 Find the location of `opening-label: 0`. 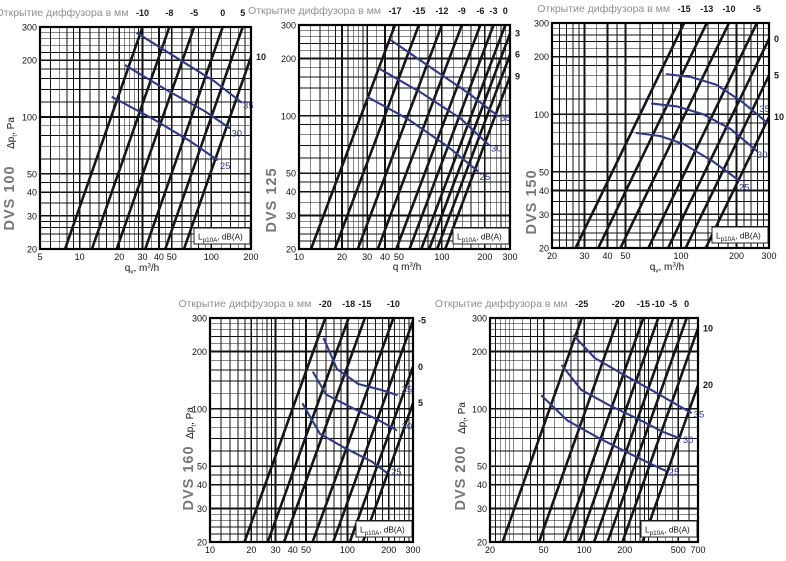

opening-label: 0 is located at coordinates (776, 39).